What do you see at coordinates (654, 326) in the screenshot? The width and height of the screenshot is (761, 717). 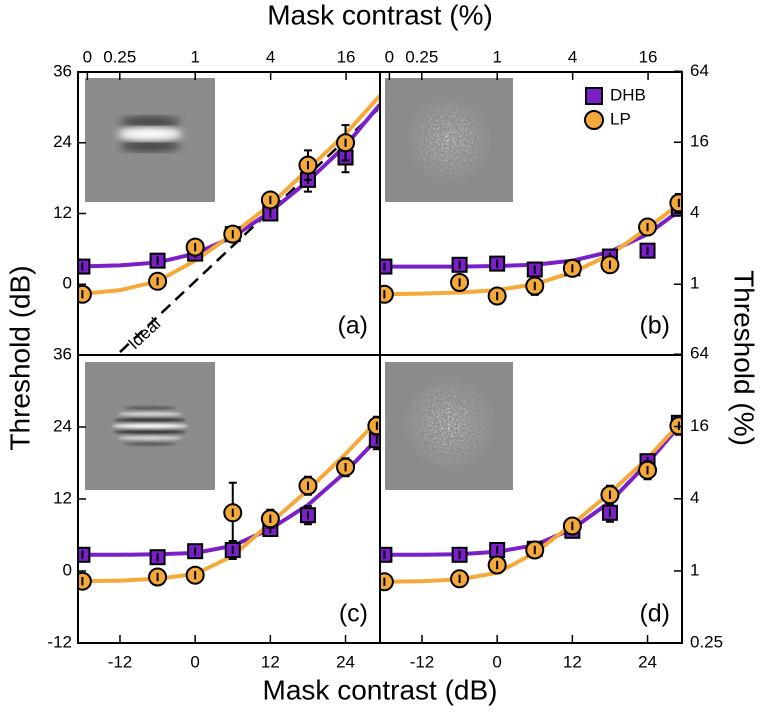 I see `panel-label: (b)` at bounding box center [654, 326].